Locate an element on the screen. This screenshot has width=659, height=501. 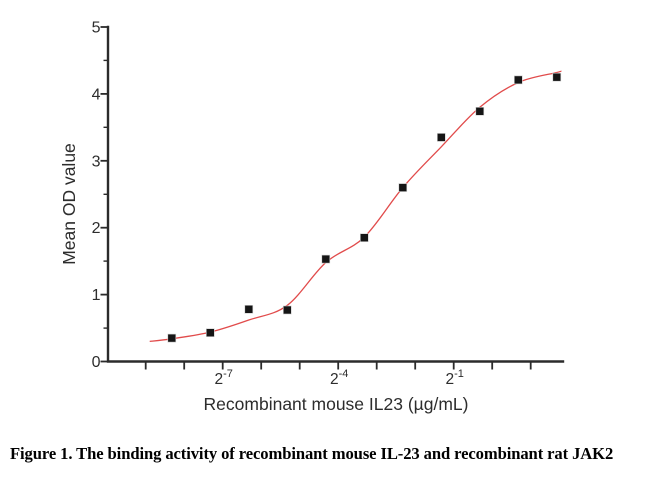
x-axis-title: Recombinant mouse IL23 (µg/mL) is located at coordinates (336, 404).